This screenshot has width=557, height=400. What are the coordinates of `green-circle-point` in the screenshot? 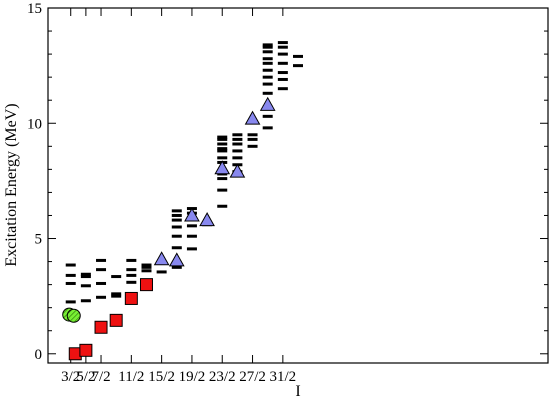 It's located at (73, 315).